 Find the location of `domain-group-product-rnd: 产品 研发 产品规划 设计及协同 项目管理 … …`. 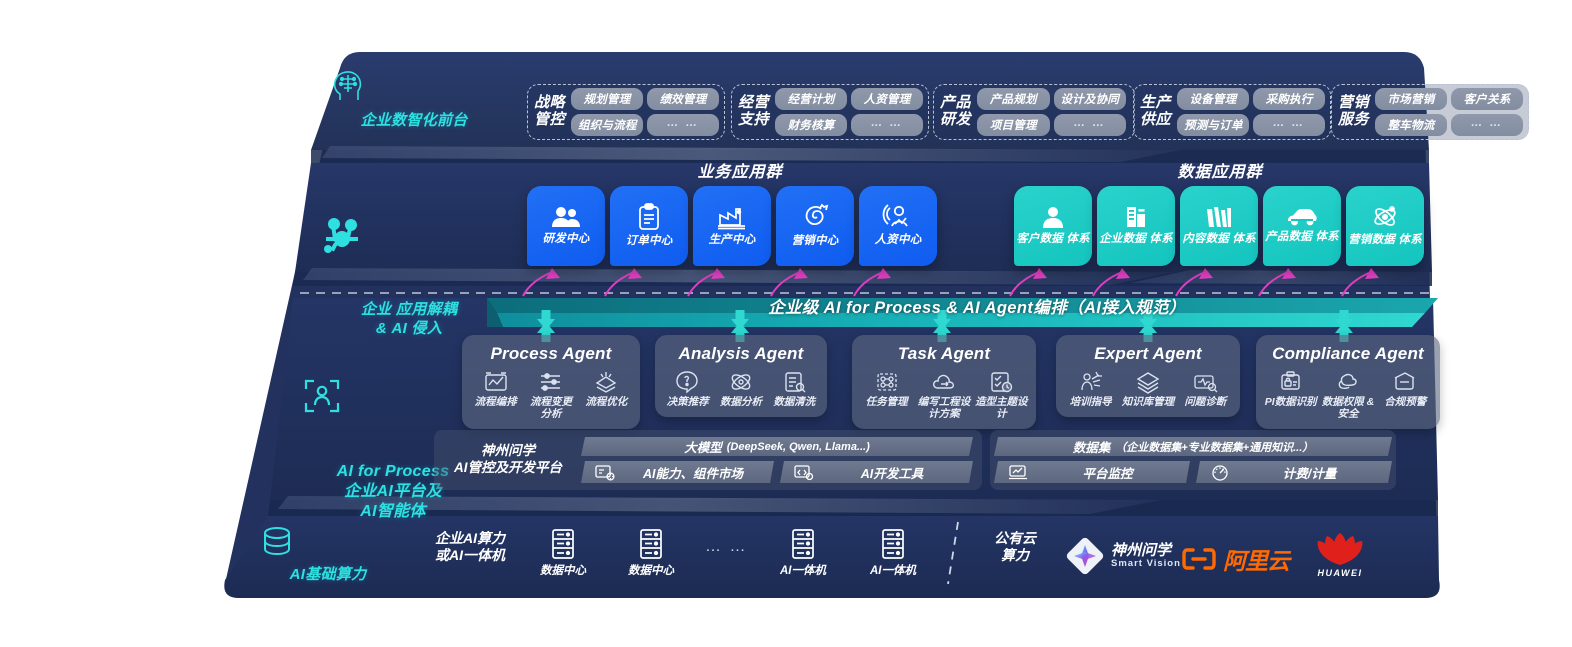

domain-group-product-rnd: 产品 研发 产品规划 设计及协同 项目管理 … … is located at coordinates (1034, 112).